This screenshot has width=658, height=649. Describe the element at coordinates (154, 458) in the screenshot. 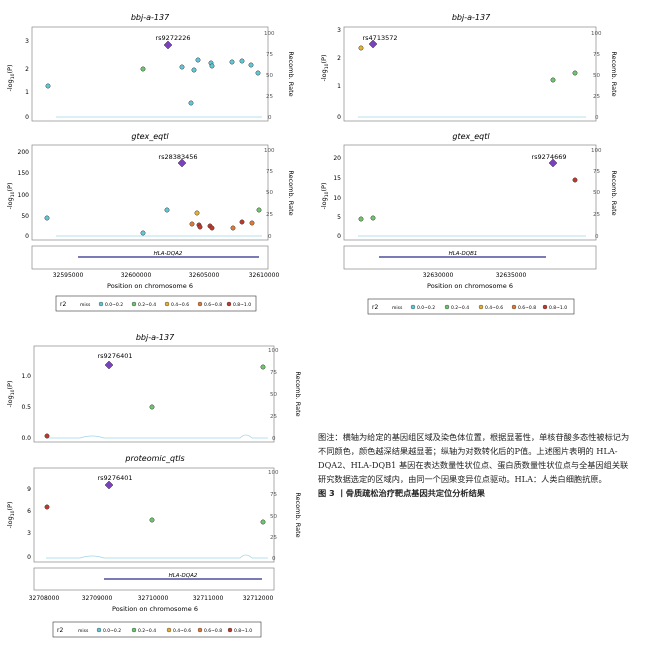

I see `panel-c-bottom-title: proteomic_qtls` at that location.